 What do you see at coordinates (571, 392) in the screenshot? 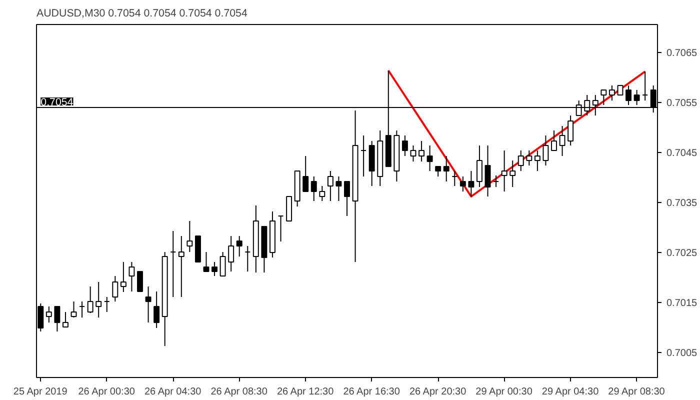
I see `x-tick-label: 29 Apr 04:30` at bounding box center [571, 392].